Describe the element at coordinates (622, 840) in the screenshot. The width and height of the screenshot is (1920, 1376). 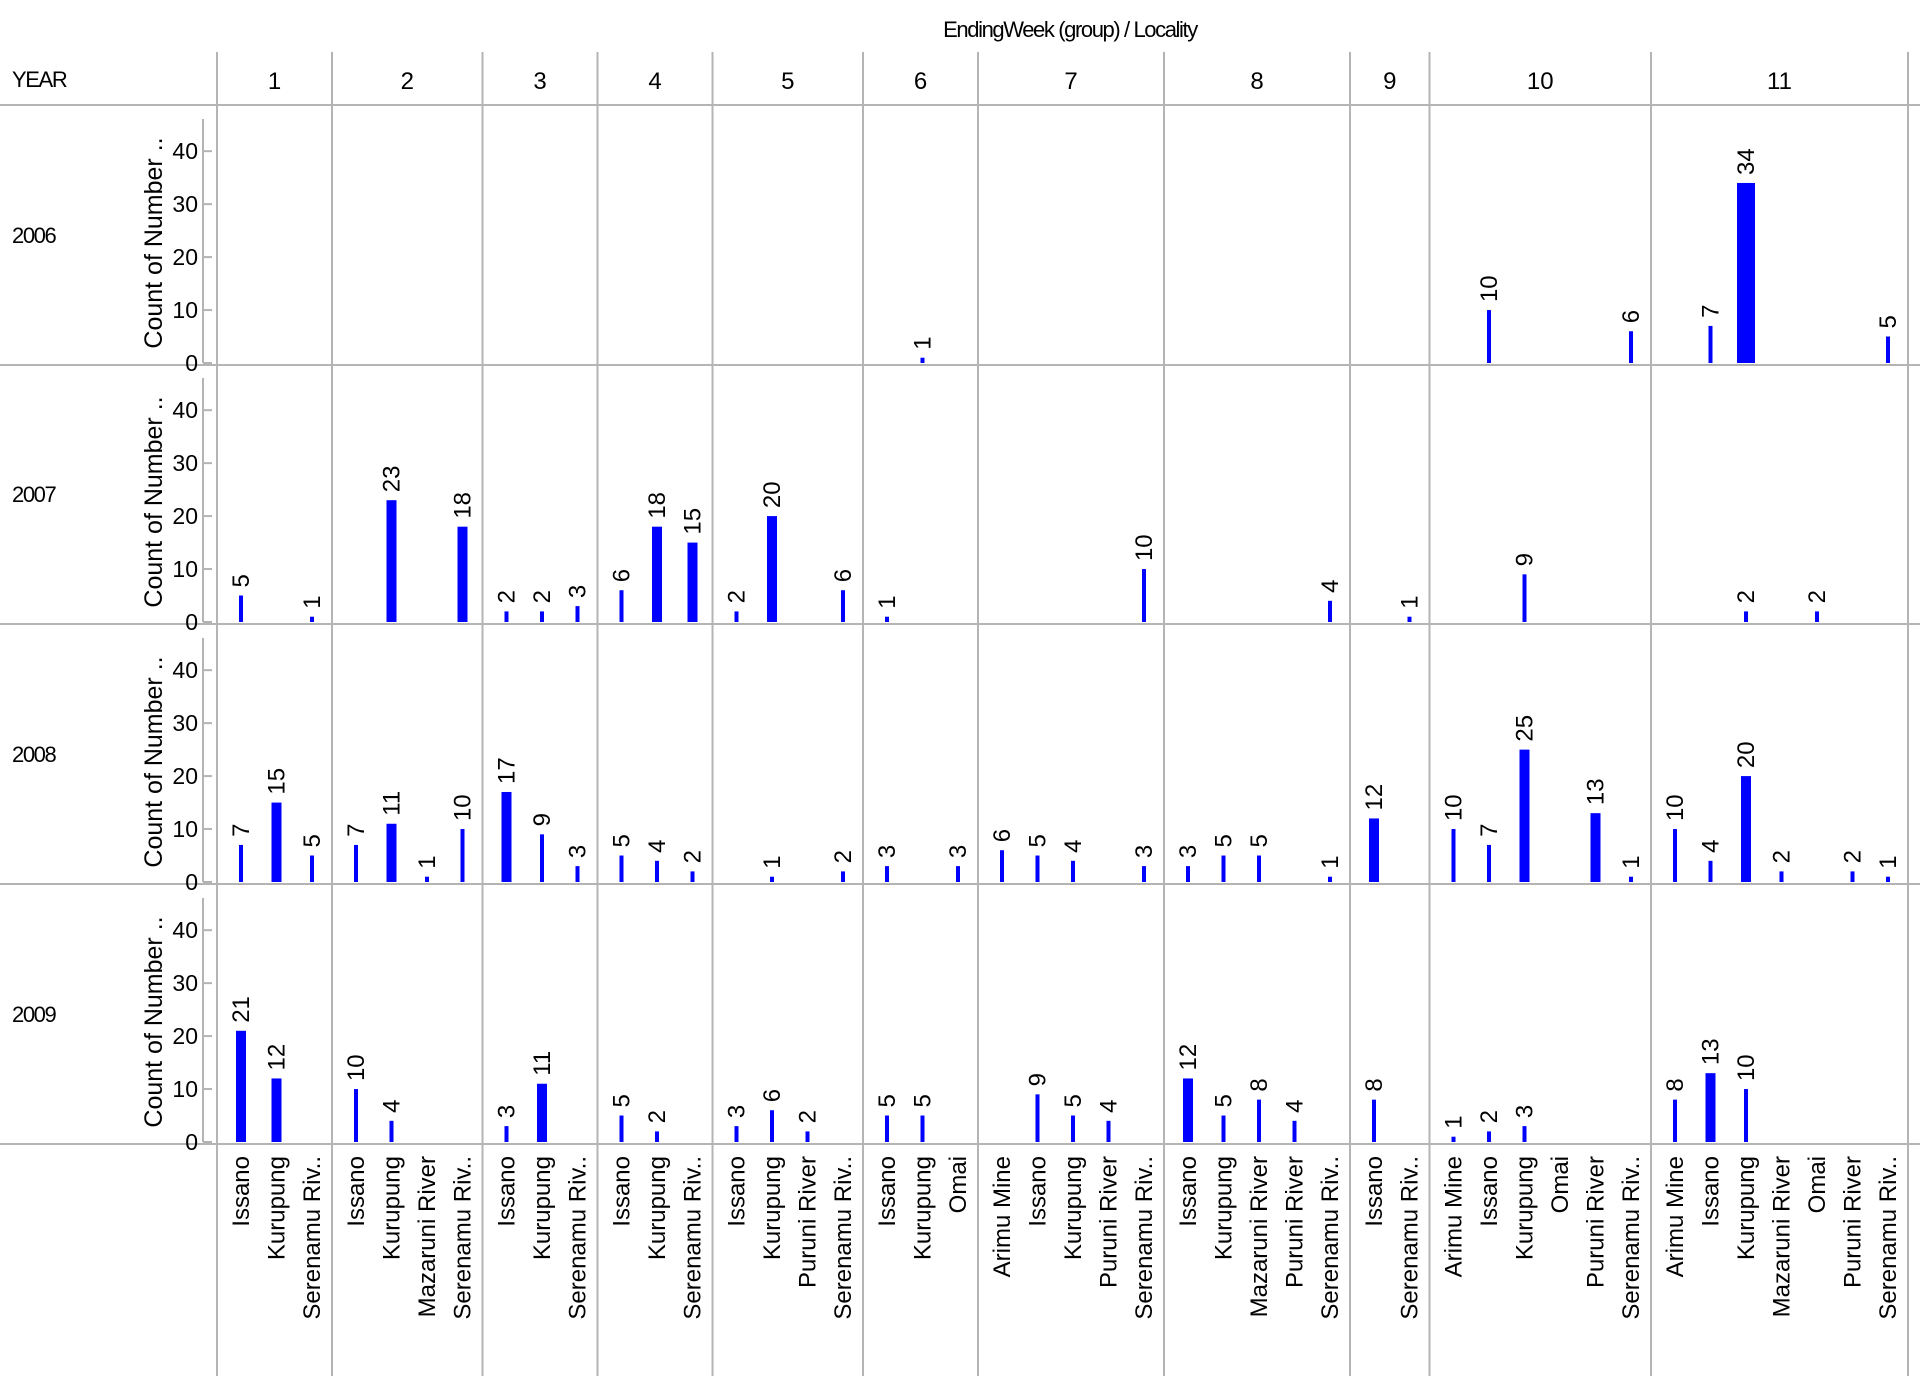
I see `data-label-2008-w4-0: 5` at that location.